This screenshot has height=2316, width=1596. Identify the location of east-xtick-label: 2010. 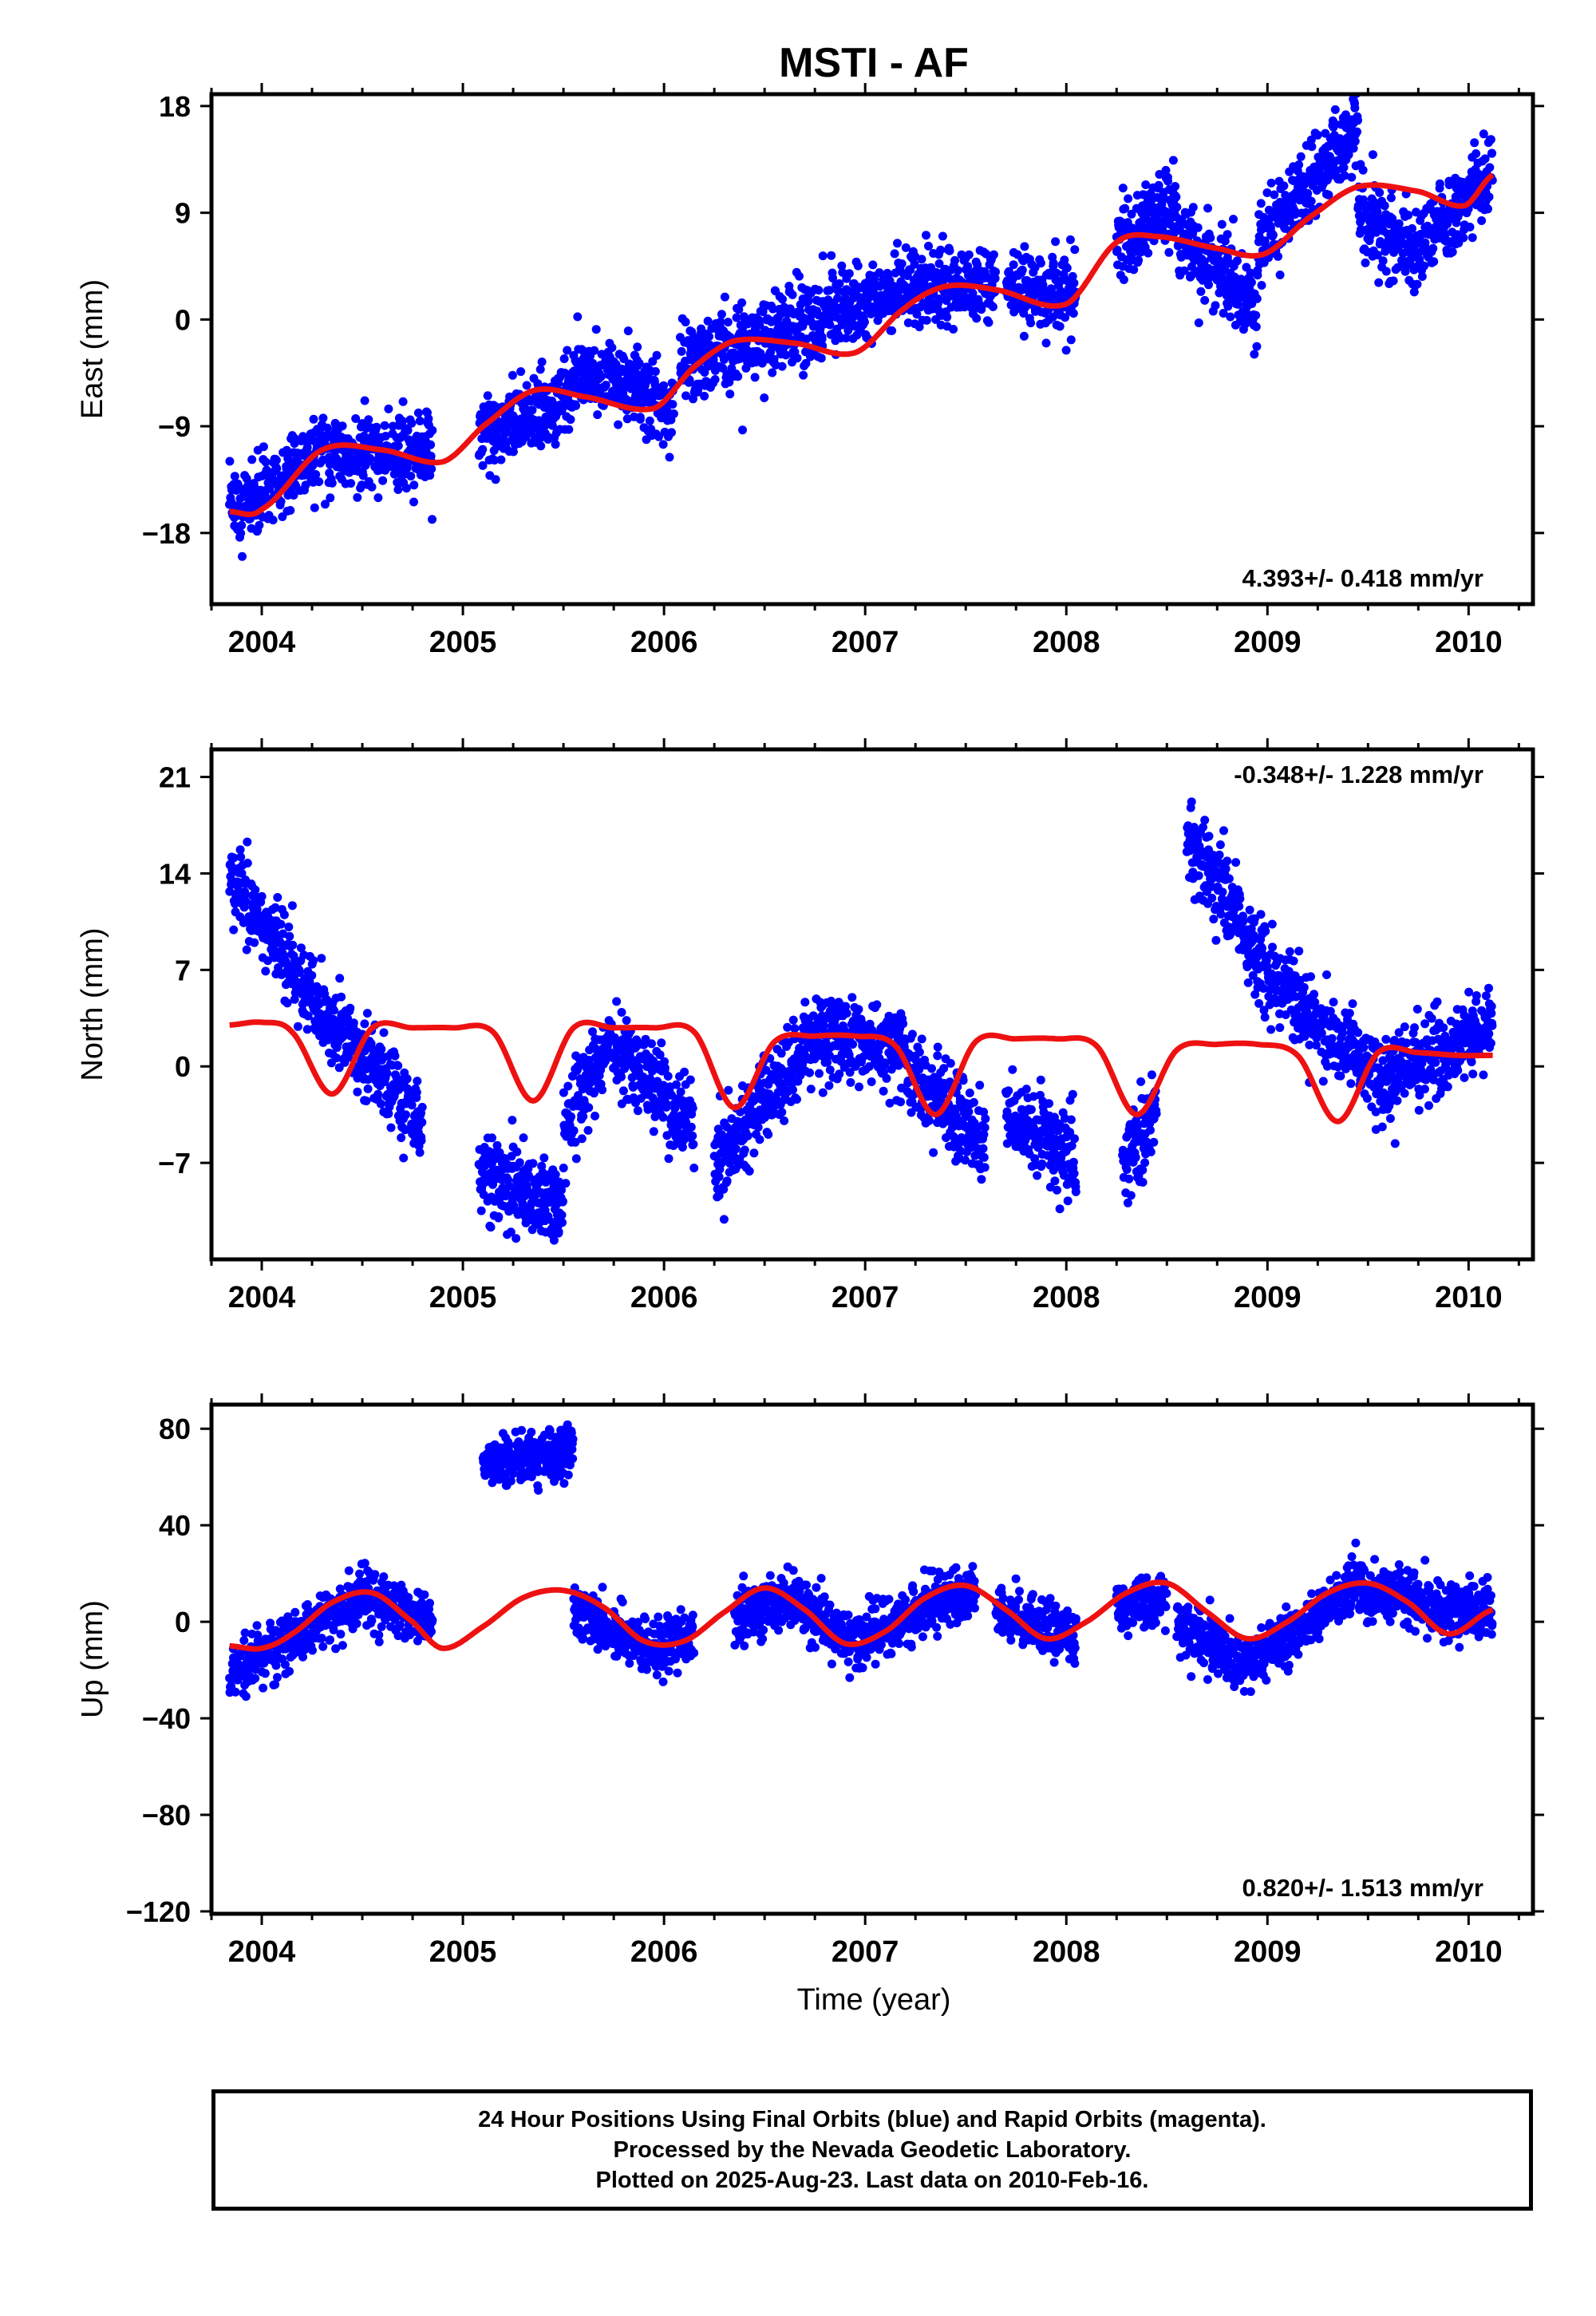
(1469, 642).